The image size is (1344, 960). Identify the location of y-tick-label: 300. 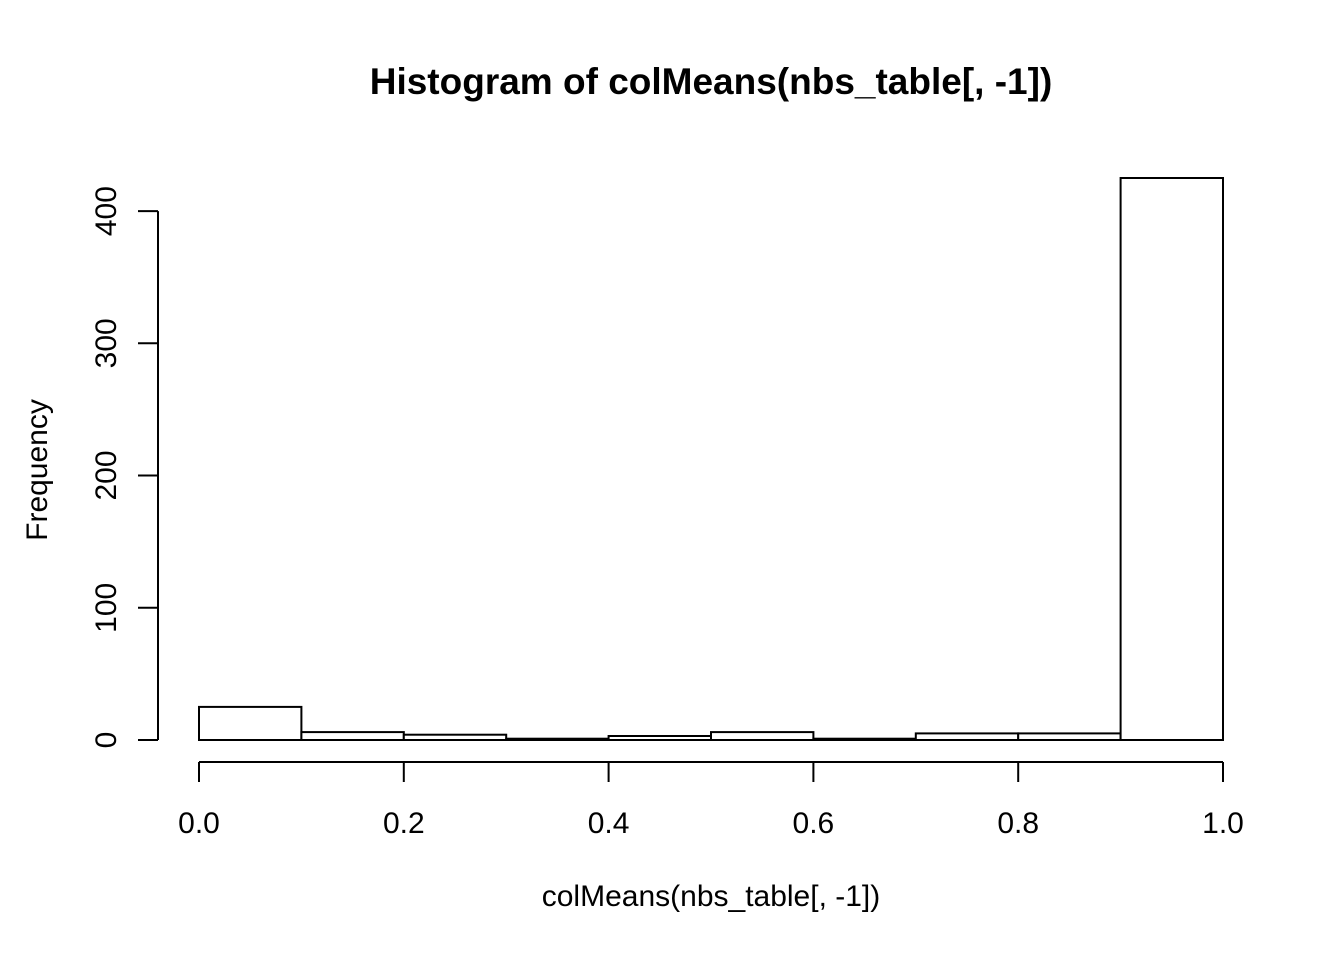
(106, 343).